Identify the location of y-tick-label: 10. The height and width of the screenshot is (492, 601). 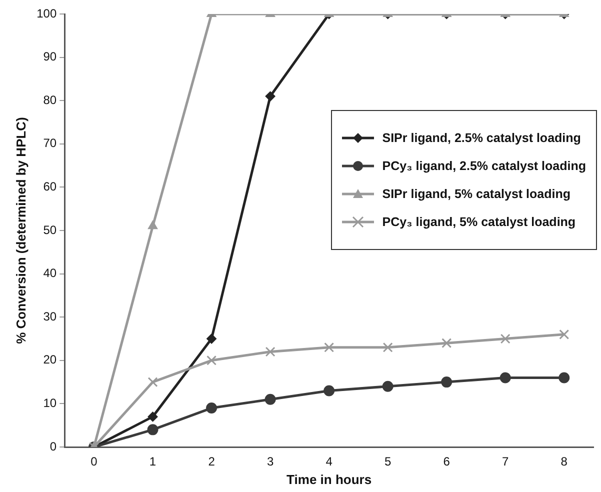
(50, 403).